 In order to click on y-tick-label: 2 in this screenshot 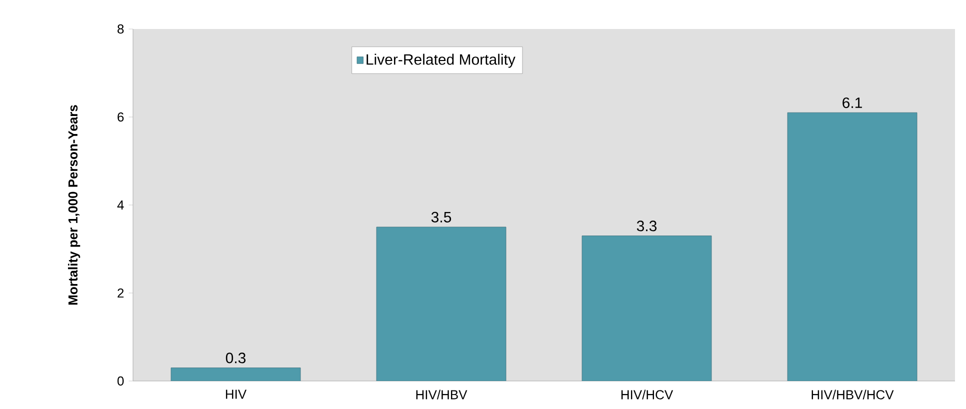, I will do `click(121, 293)`.